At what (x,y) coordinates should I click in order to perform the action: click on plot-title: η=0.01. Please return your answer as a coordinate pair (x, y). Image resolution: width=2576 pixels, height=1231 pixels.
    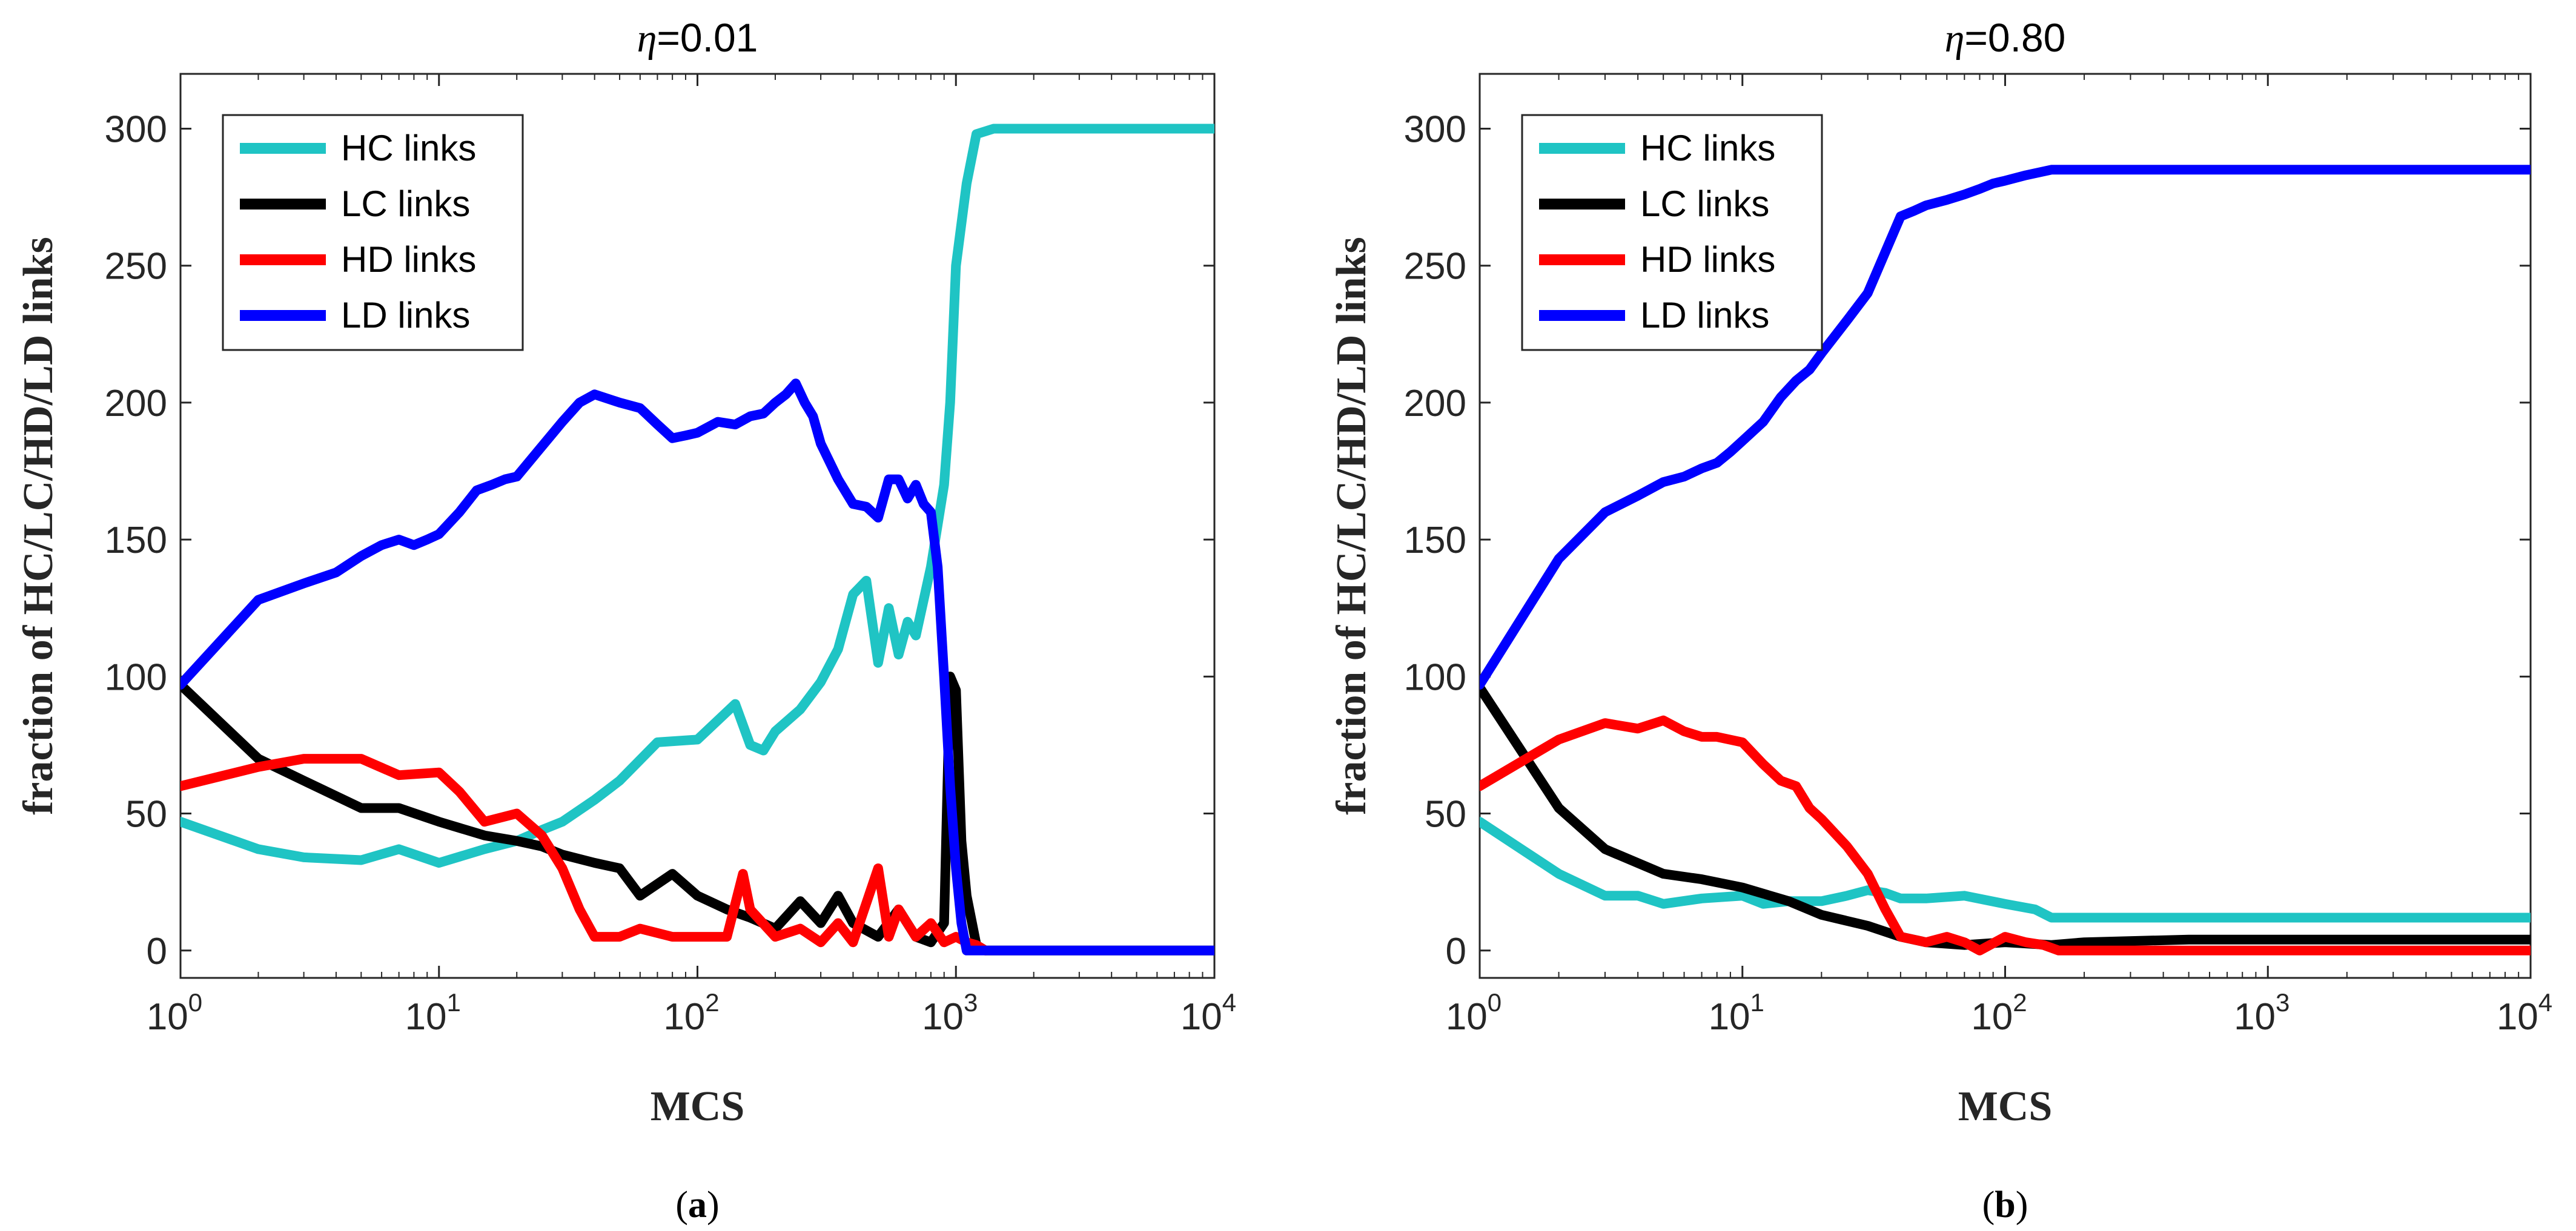
    Looking at the image, I should click on (697, 38).